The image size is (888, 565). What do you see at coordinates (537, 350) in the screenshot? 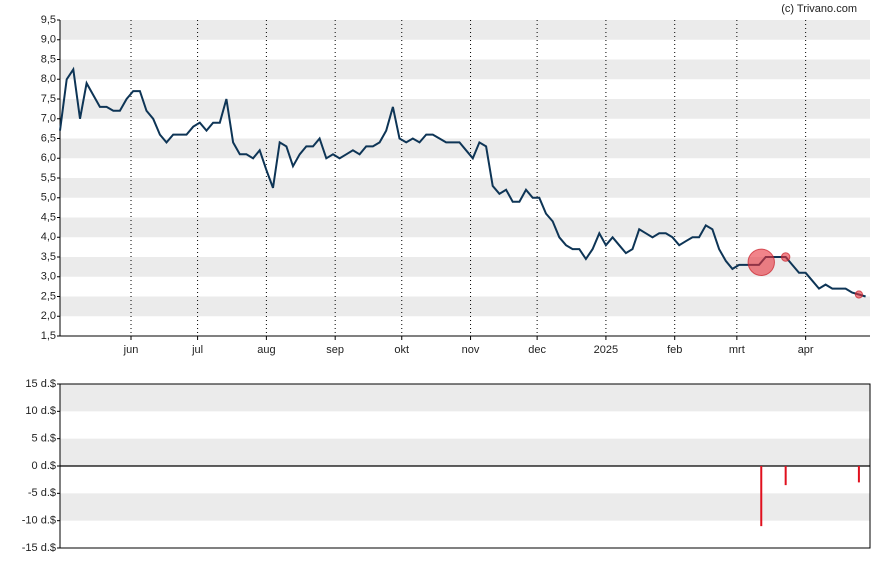
I see `x-tick-label: dec` at bounding box center [537, 350].